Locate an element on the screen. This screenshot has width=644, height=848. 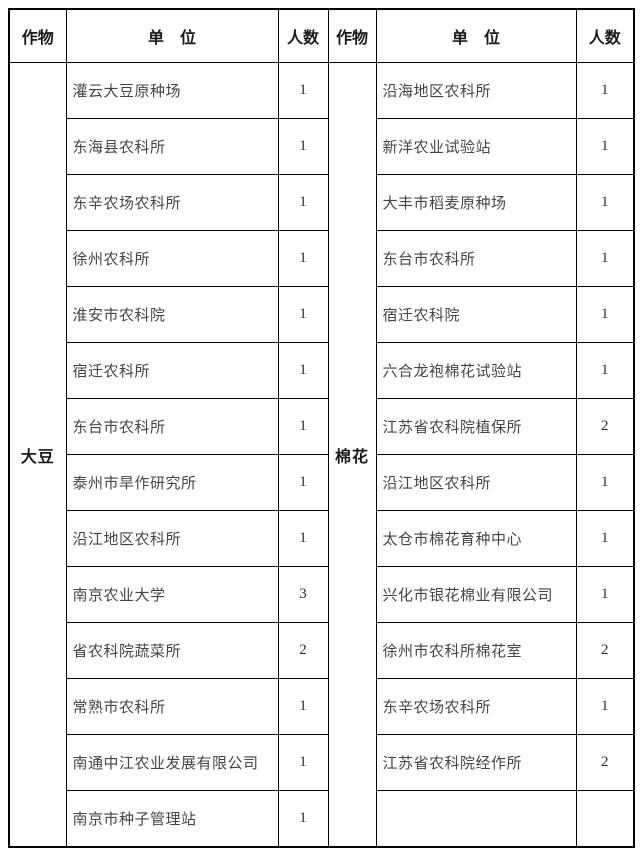
unit-cell-left: 东台市农科所 is located at coordinates (172, 426).